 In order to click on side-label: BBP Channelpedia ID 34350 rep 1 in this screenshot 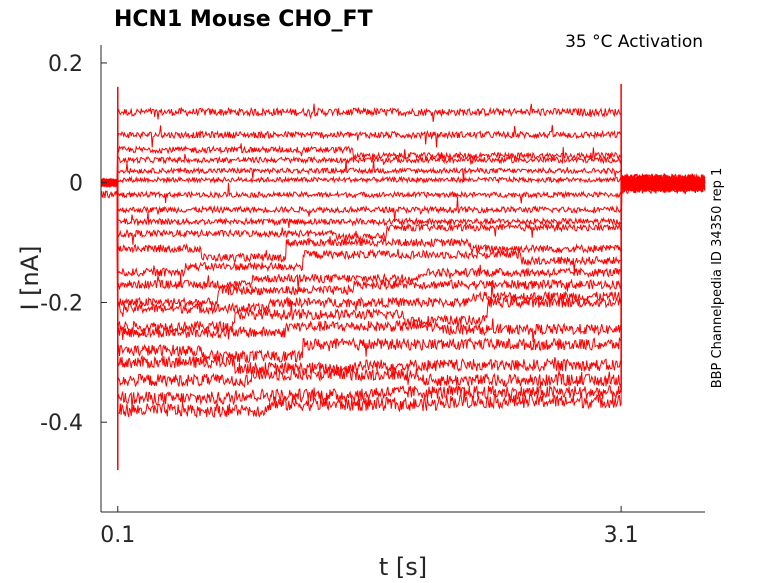, I will do `click(717, 278)`.